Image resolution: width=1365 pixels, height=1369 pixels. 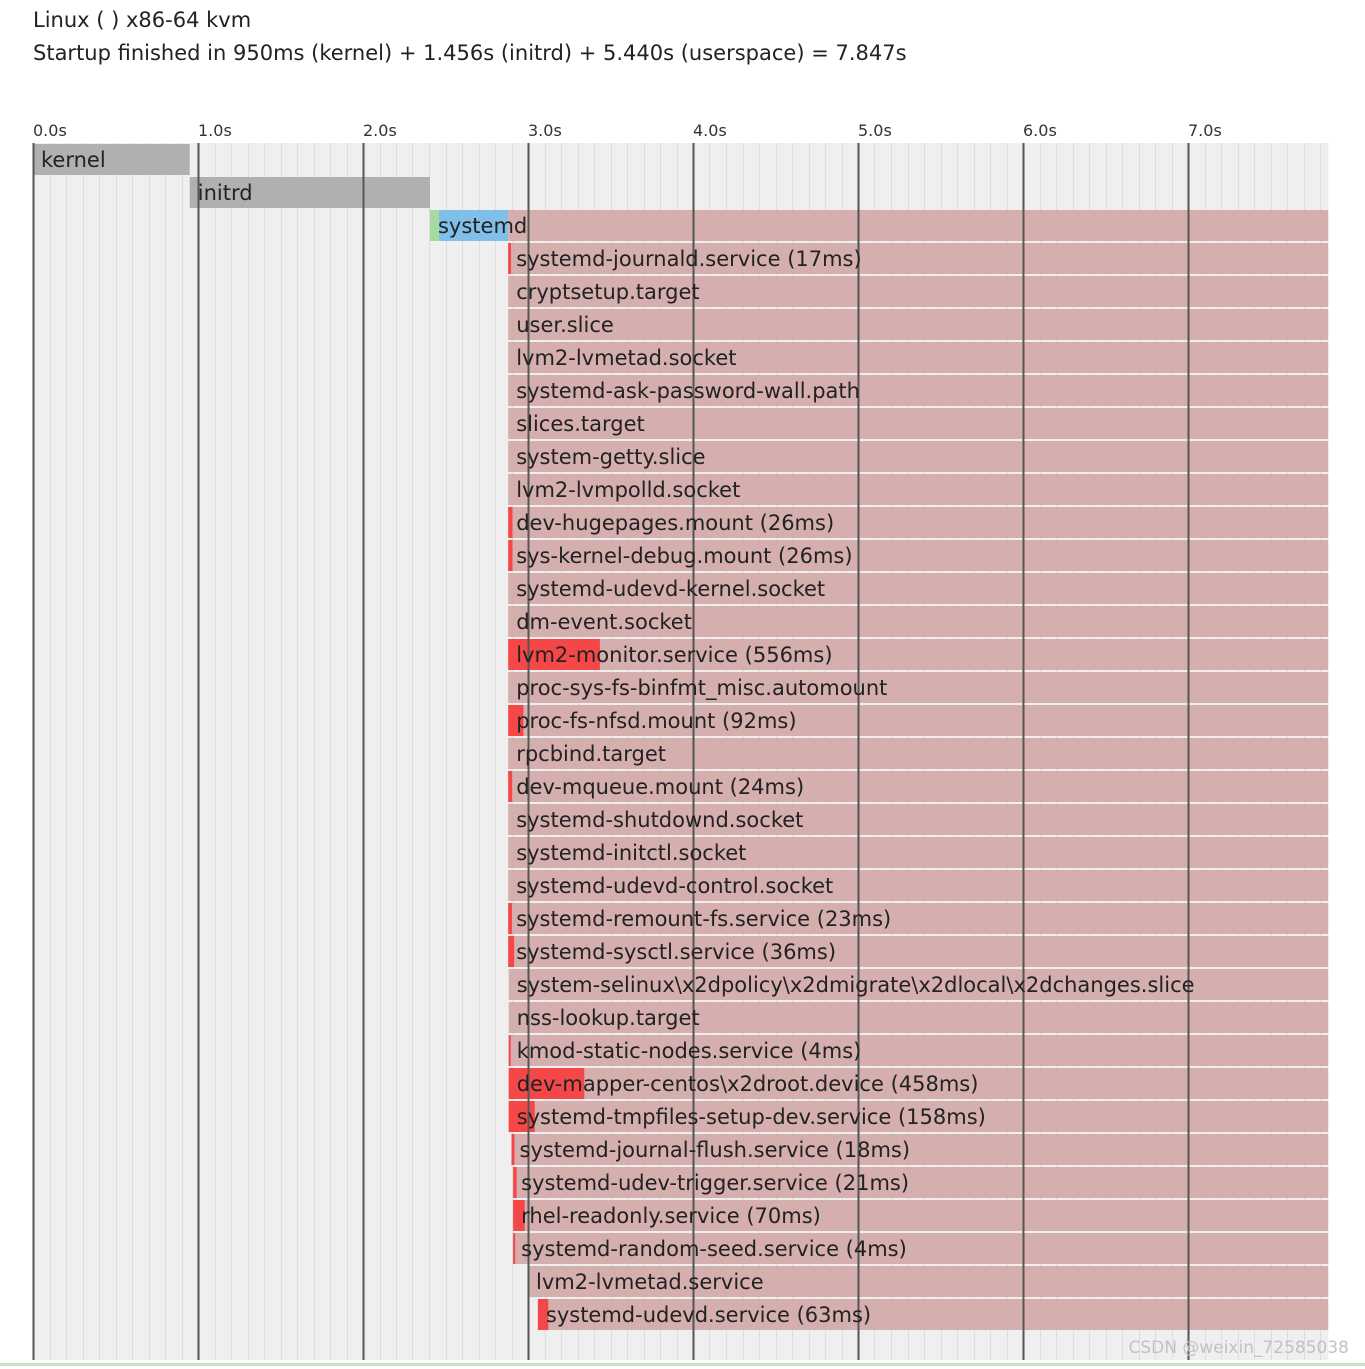 What do you see at coordinates (650, 1282) in the screenshot?
I see `unit-label: lvm2-lvmetad.service` at bounding box center [650, 1282].